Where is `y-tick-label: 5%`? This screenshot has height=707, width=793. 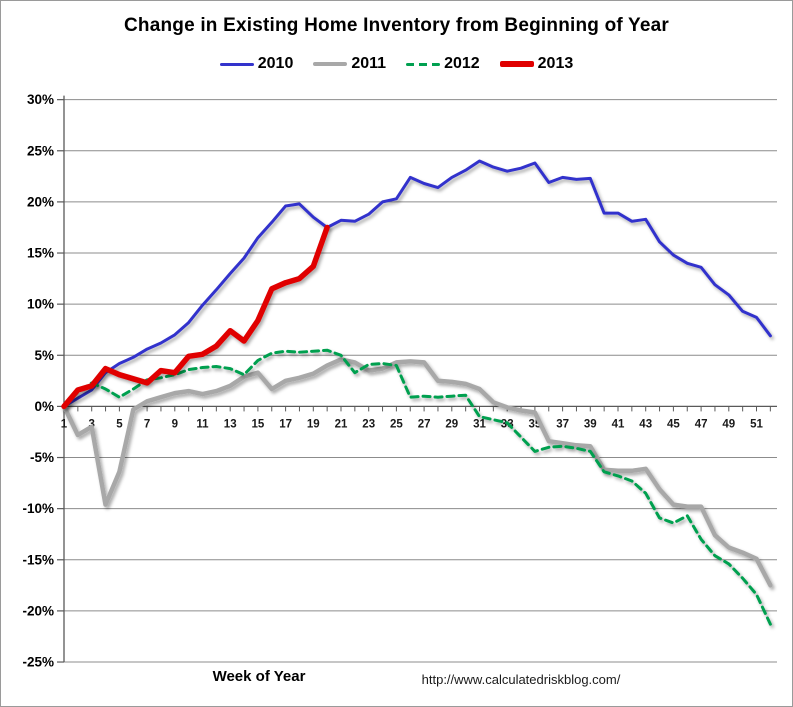
y-tick-label: 5% is located at coordinates (44, 355).